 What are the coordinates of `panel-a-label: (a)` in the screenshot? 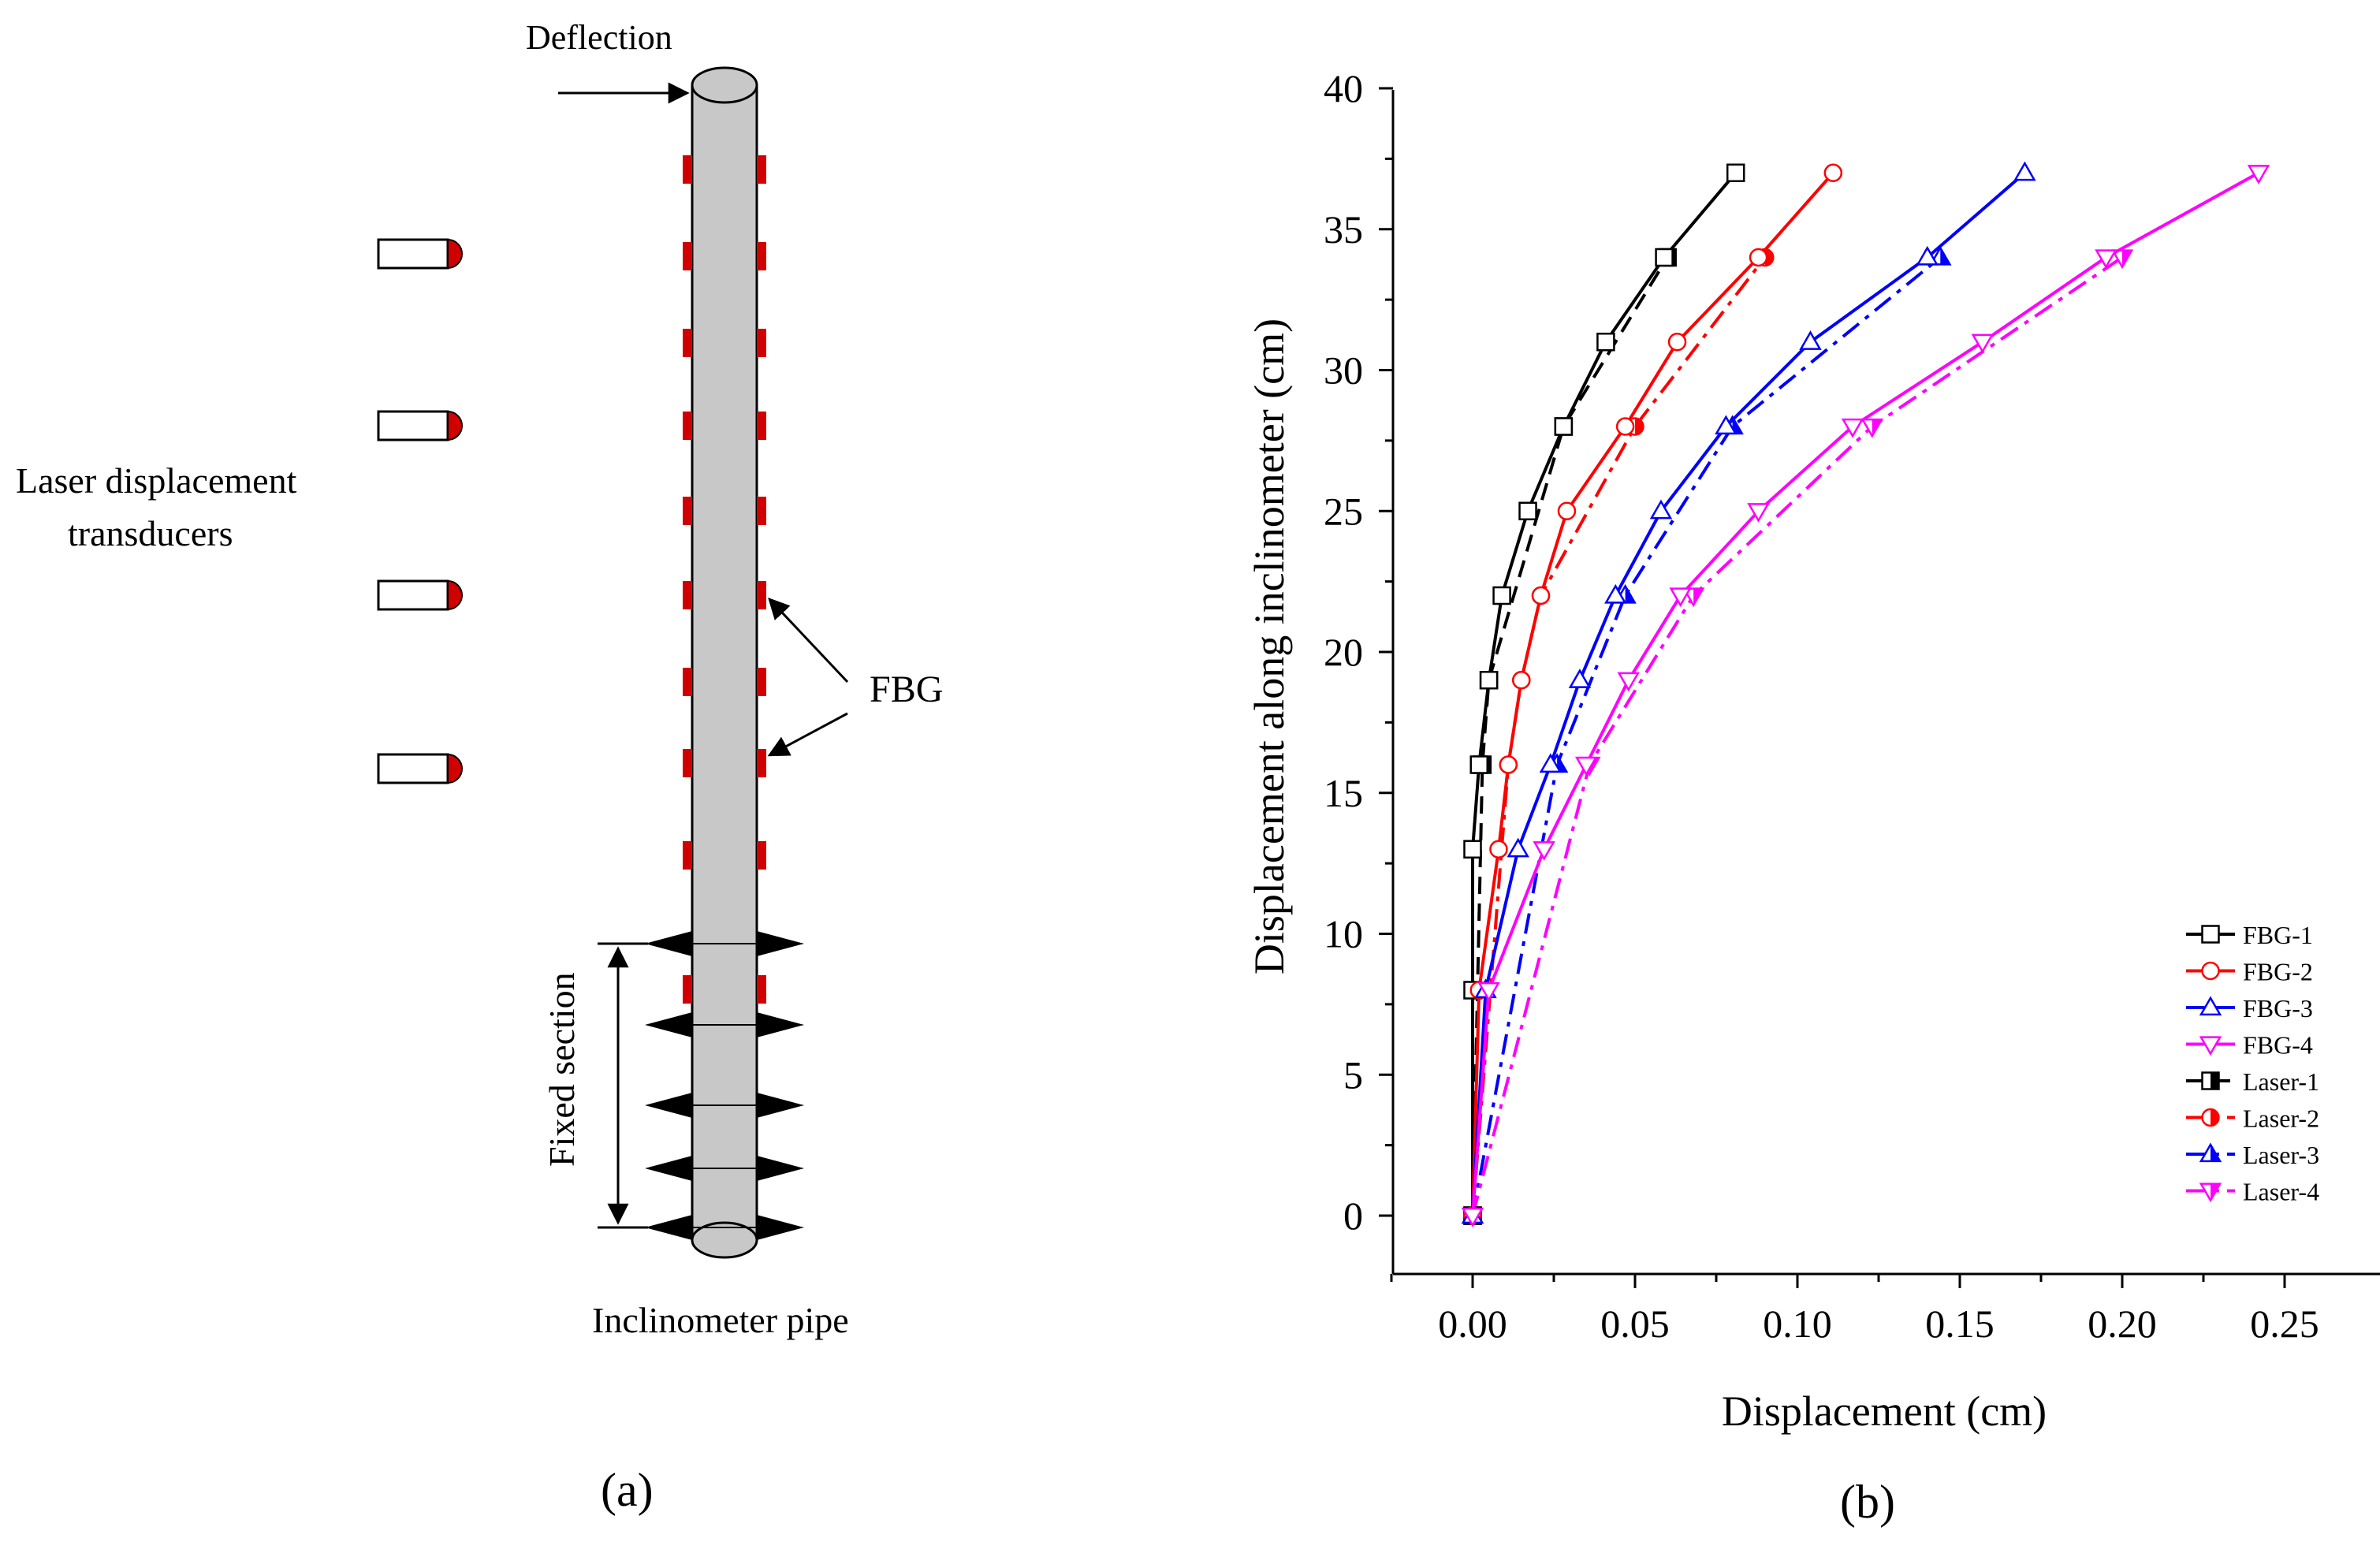 It's located at (627, 1490).